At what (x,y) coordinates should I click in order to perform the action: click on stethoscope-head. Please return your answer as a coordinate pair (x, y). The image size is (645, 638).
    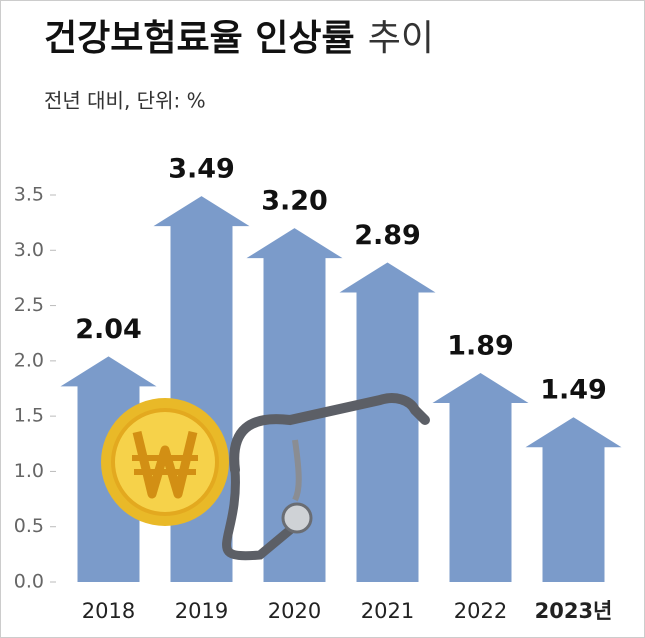
    Looking at the image, I should click on (297, 518).